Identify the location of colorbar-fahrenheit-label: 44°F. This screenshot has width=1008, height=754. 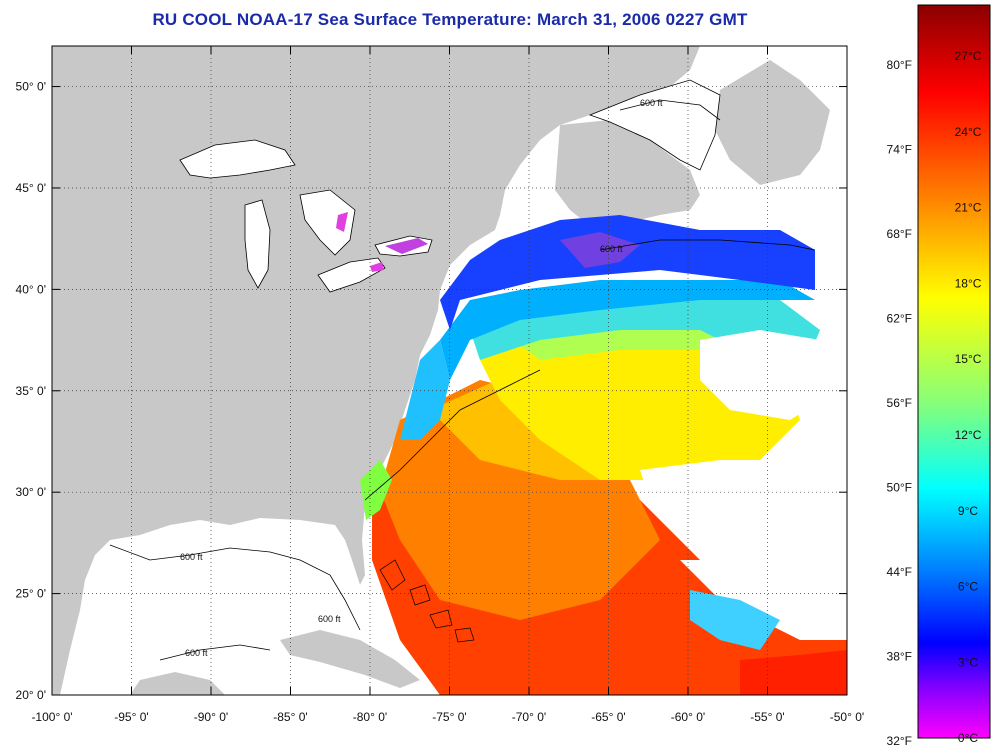
(899, 572).